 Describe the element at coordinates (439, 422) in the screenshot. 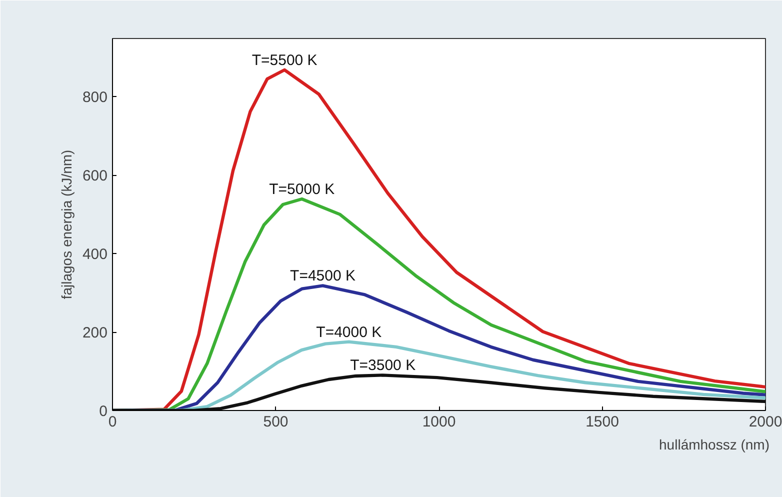

I see `x-tick-label: 1000` at that location.